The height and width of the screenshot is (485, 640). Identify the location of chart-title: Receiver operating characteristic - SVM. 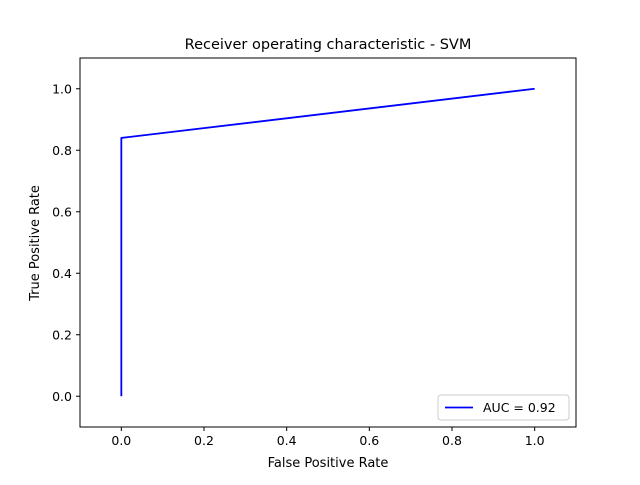
(328, 45).